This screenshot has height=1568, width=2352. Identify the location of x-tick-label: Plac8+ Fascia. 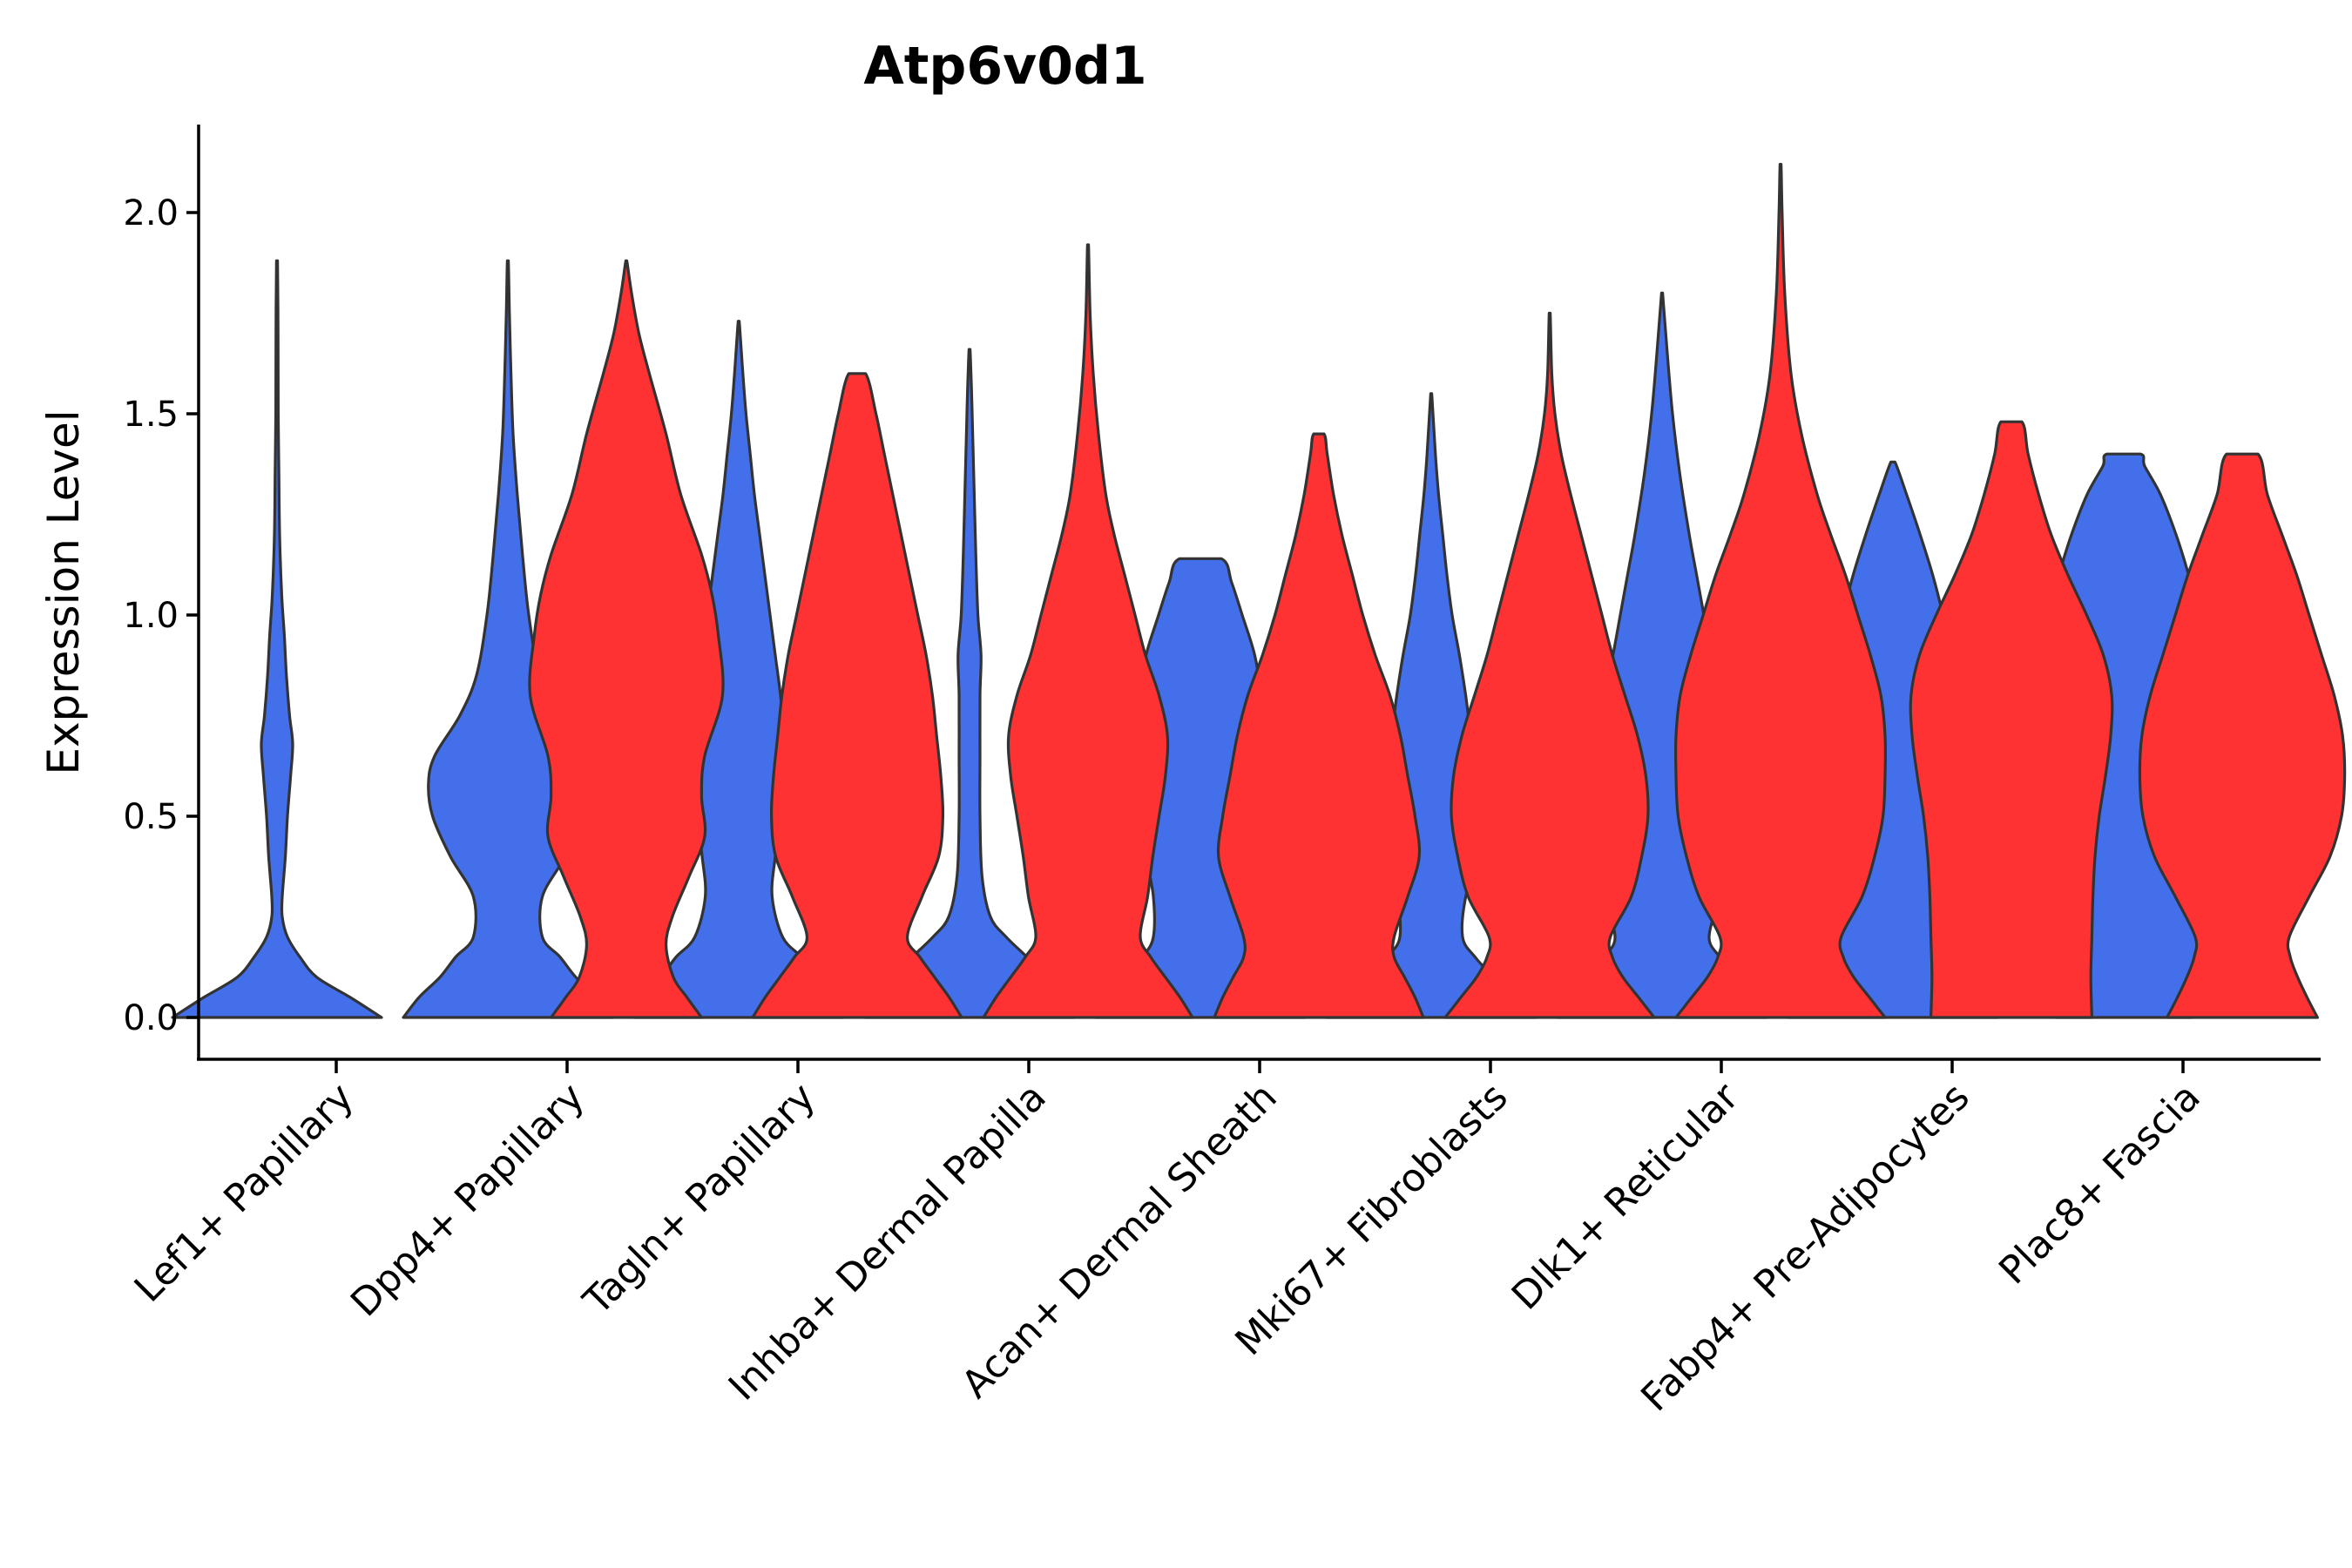
(2099, 1184).